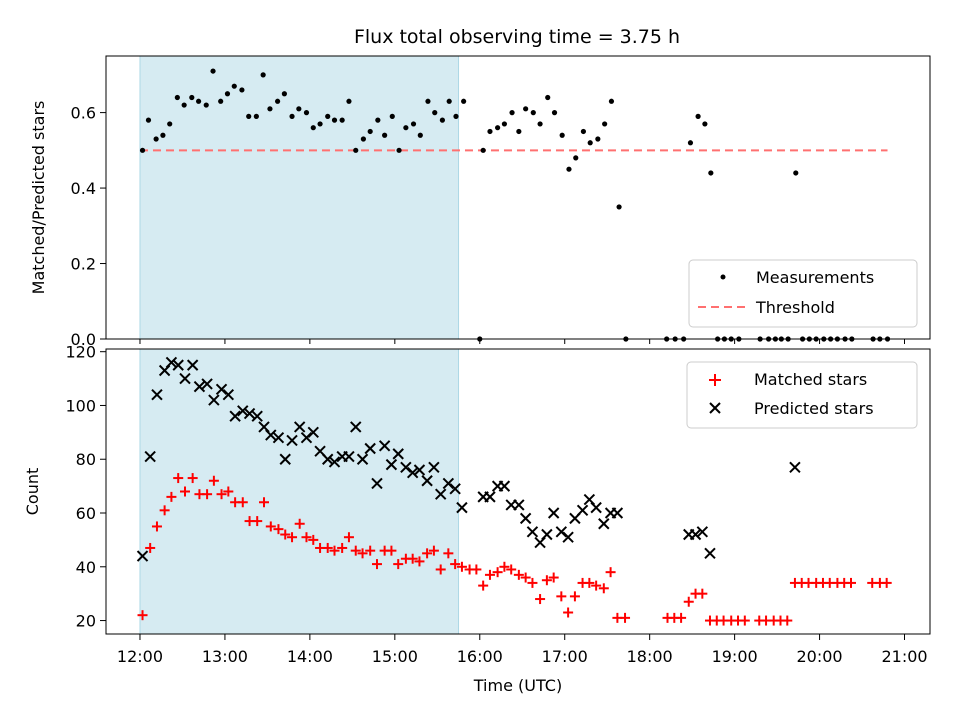 This screenshot has height=720, width=960. I want to click on legend-predicted-label: Predicted stars, so click(814, 408).